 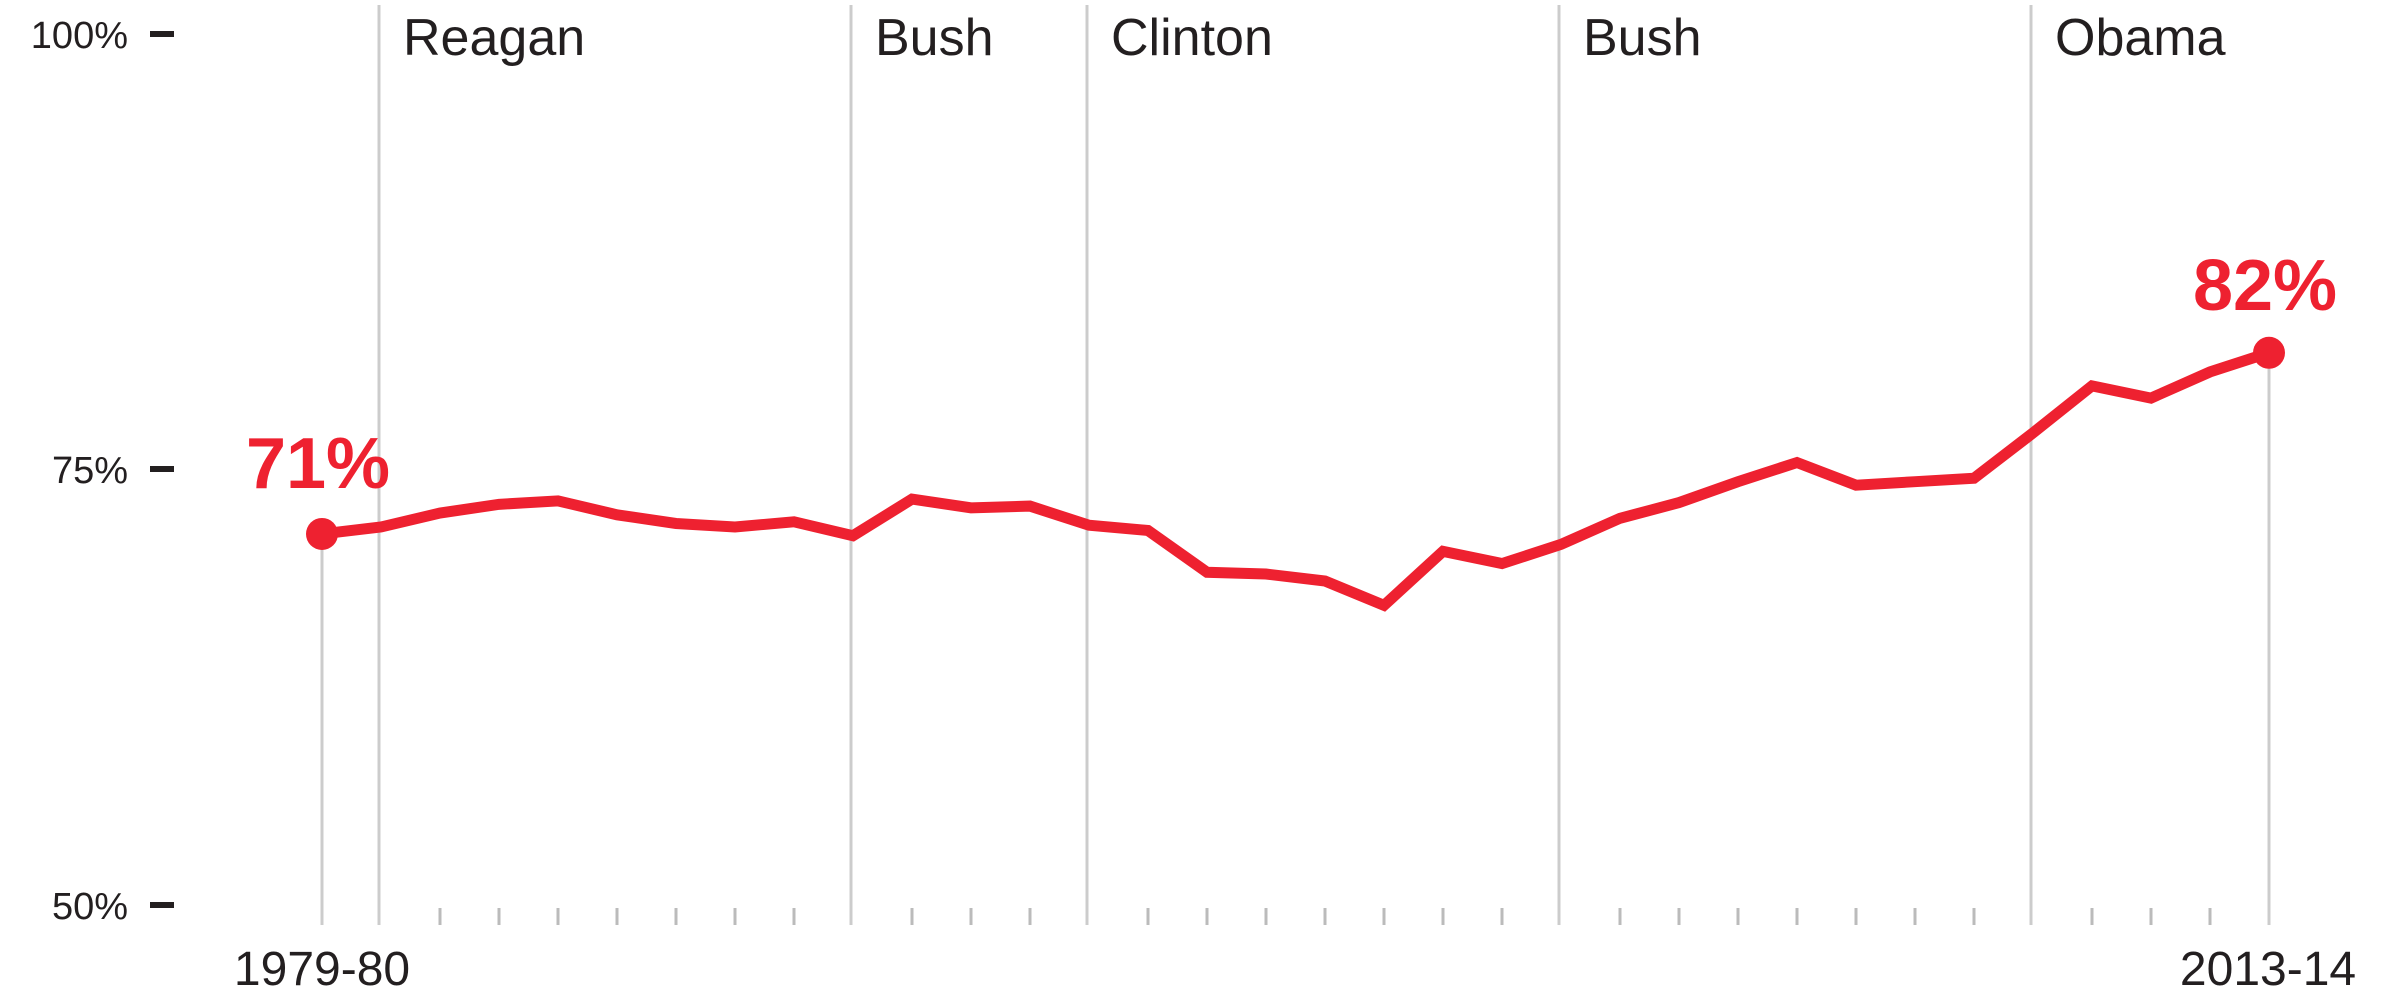 What do you see at coordinates (90, 907) in the screenshot?
I see `y-tick-label-50: 50%` at bounding box center [90, 907].